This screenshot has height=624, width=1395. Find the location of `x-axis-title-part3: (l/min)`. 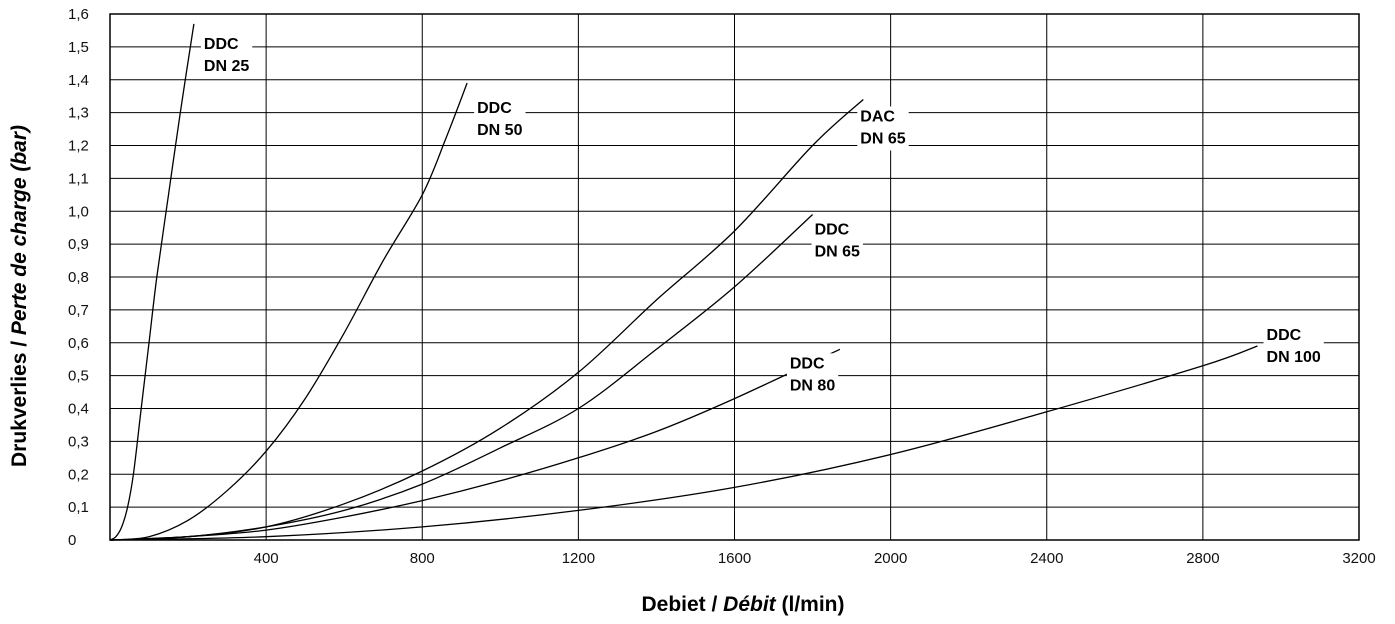

x-axis-title-part3: (l/min) is located at coordinates (810, 604).